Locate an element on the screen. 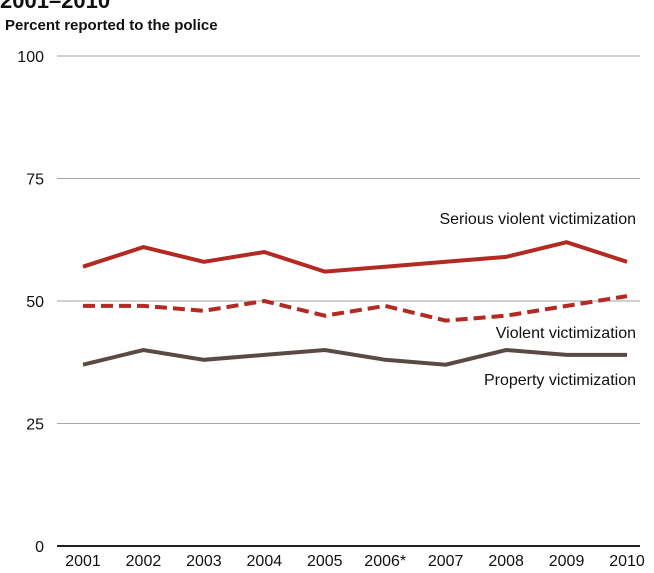  x-tick-label: 2010 is located at coordinates (627, 561).